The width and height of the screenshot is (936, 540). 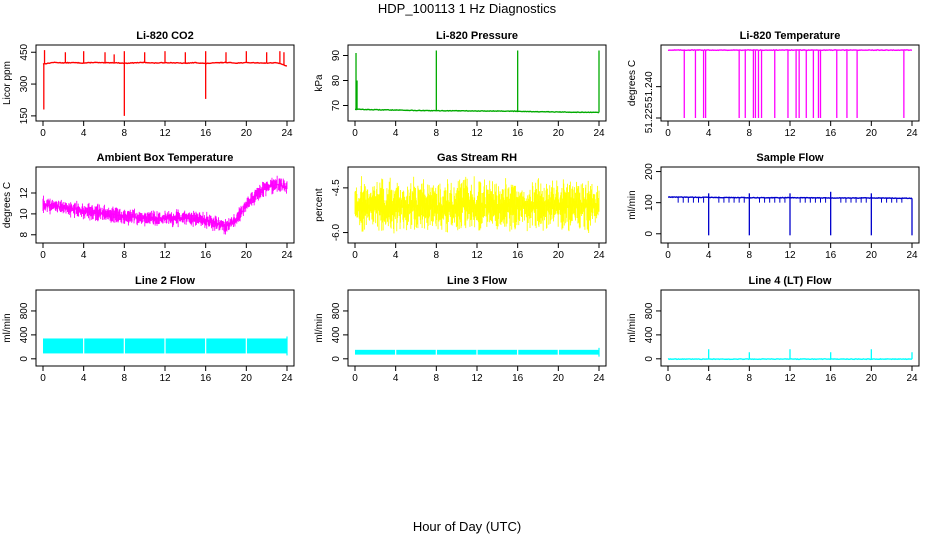 What do you see at coordinates (336, 81) in the screenshot?
I see `y-tick-label: 80` at bounding box center [336, 81].